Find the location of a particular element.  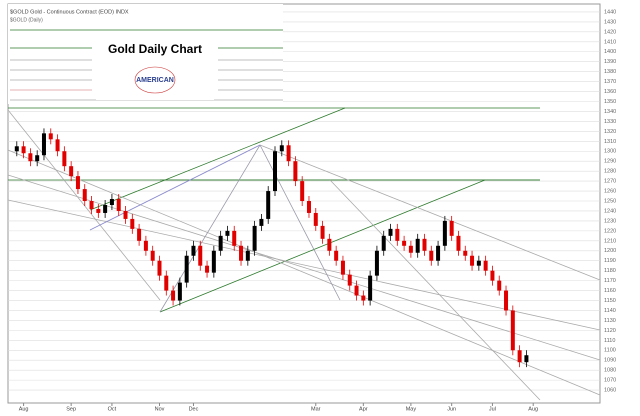

y-tick-label: 1290 is located at coordinates (610, 162).